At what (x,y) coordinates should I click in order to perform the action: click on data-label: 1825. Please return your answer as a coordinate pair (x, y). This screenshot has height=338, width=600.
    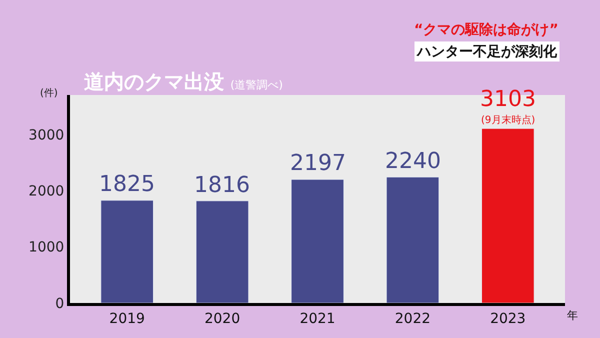
    Looking at the image, I should click on (127, 184).